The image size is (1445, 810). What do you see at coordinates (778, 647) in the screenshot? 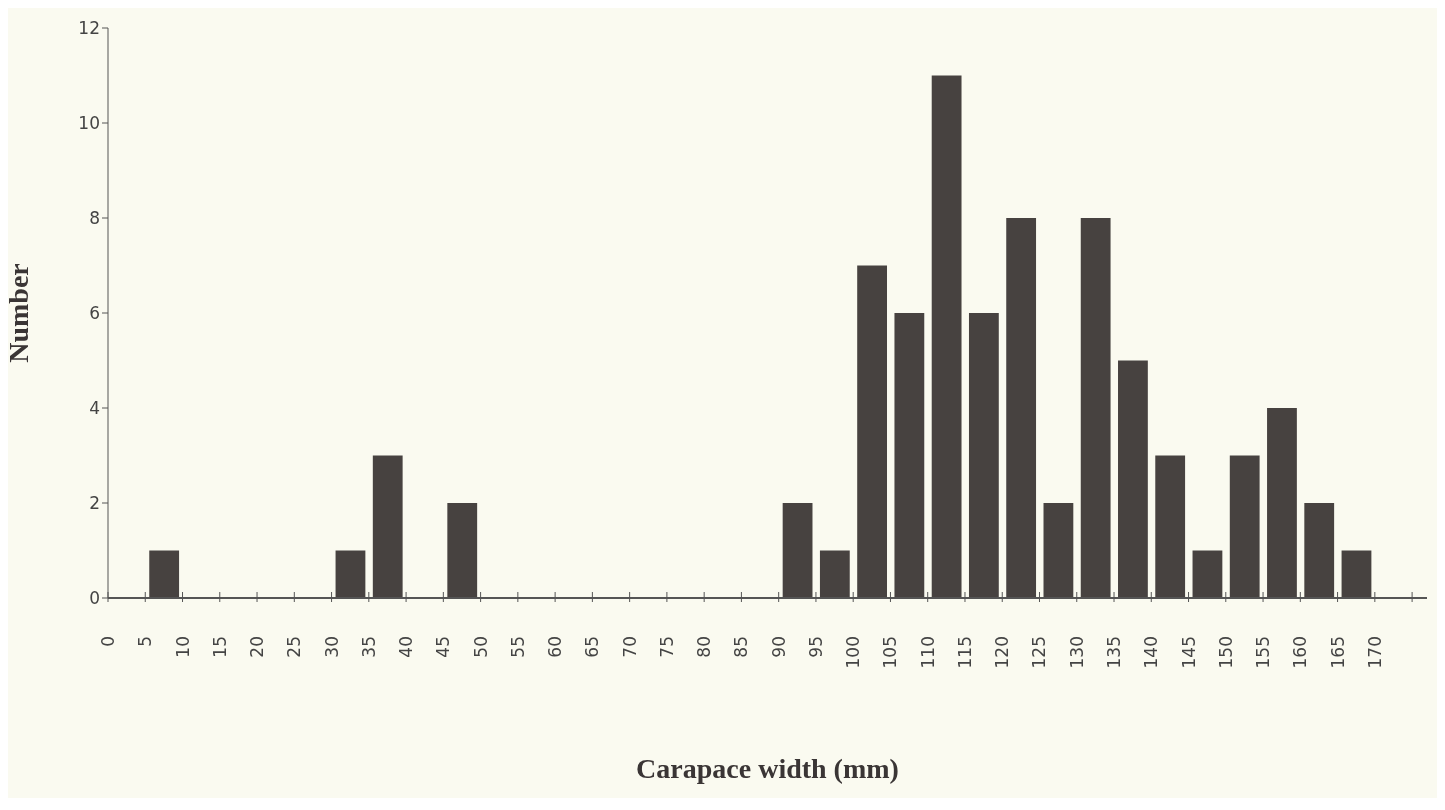
I see `x-tick-label: 90` at bounding box center [778, 647].